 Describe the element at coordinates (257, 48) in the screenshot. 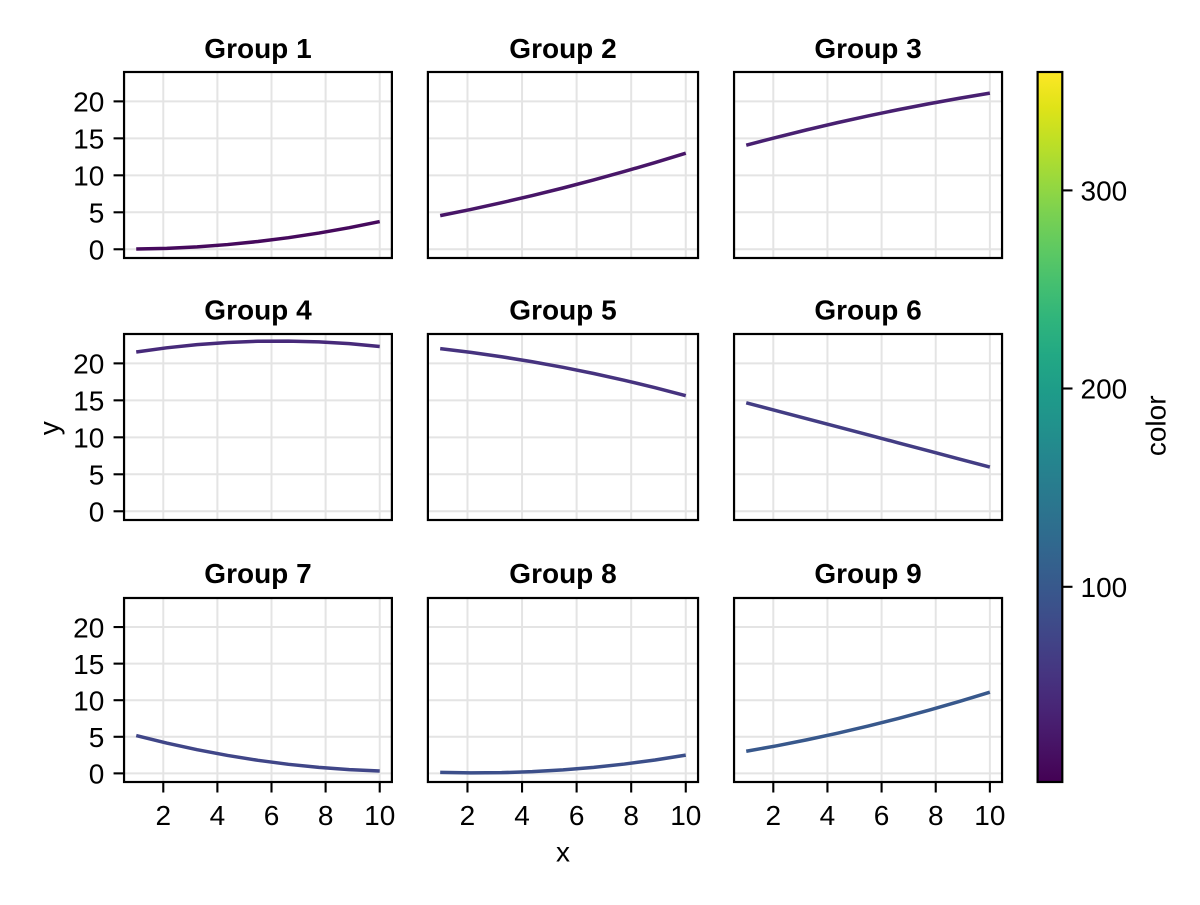

I see `svg-text: Group 1` at that location.